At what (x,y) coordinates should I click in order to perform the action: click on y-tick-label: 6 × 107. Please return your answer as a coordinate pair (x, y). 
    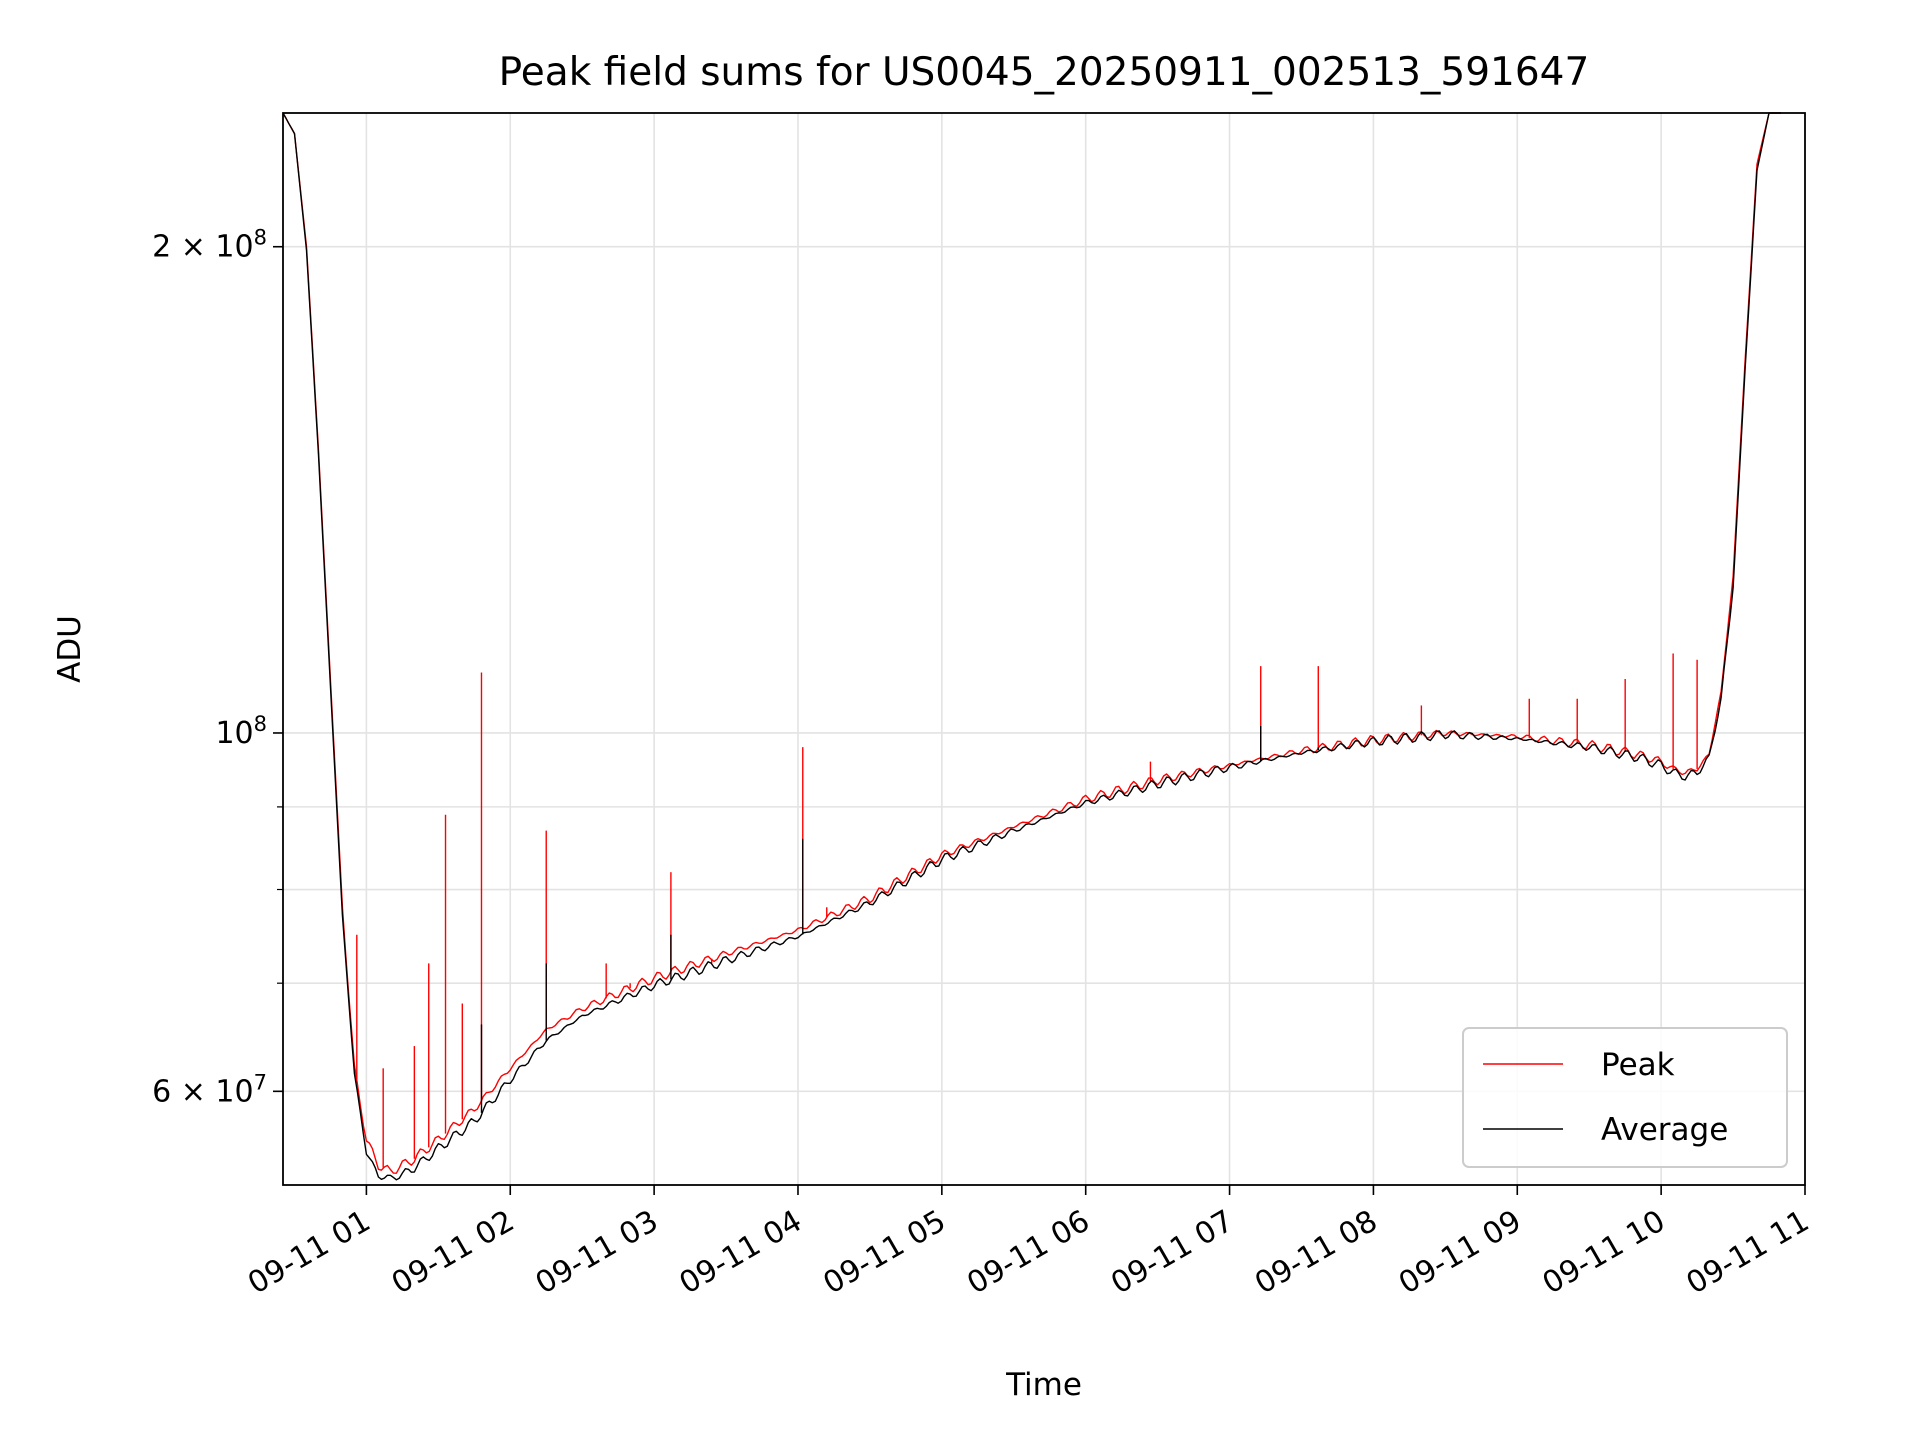
    Looking at the image, I should click on (209, 1089).